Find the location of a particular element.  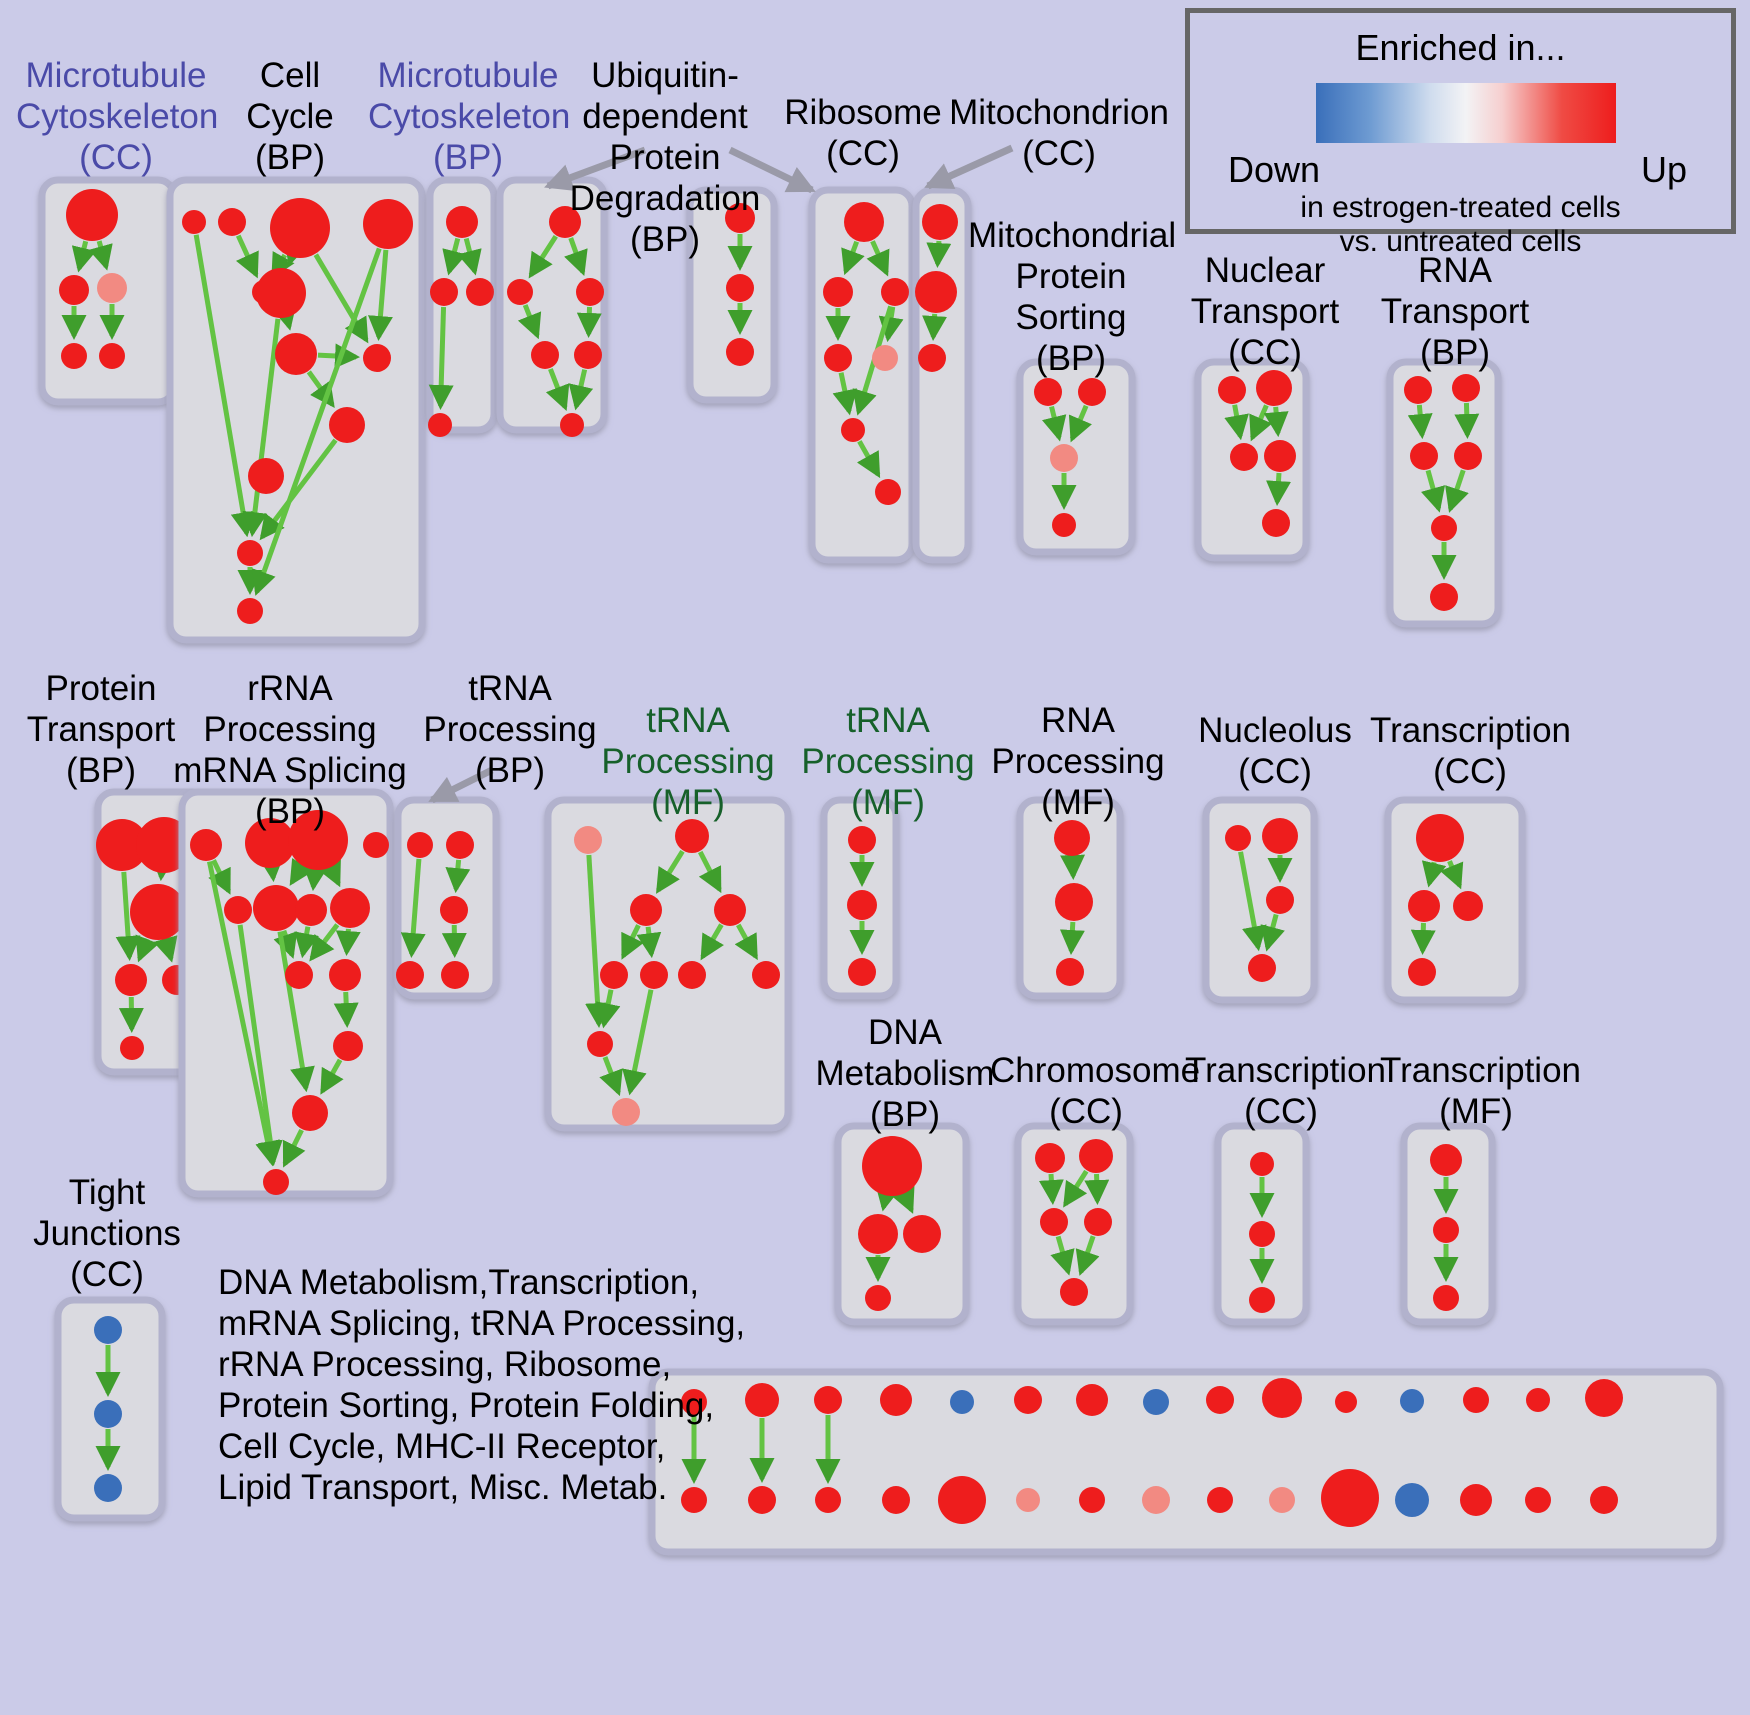

panel-tight-junctions is located at coordinates (110, 1409).